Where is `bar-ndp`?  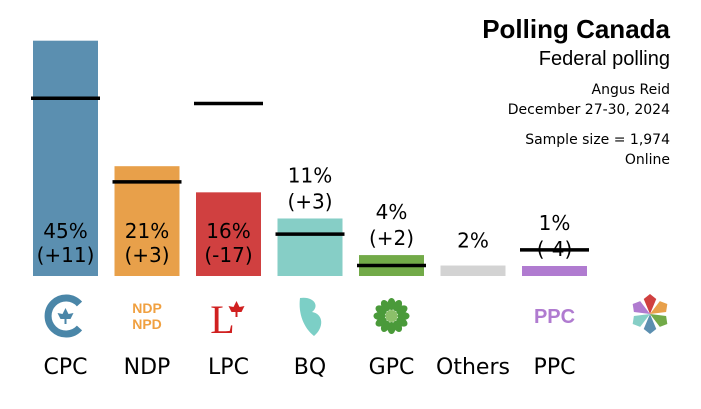
bar-ndp is located at coordinates (147, 221).